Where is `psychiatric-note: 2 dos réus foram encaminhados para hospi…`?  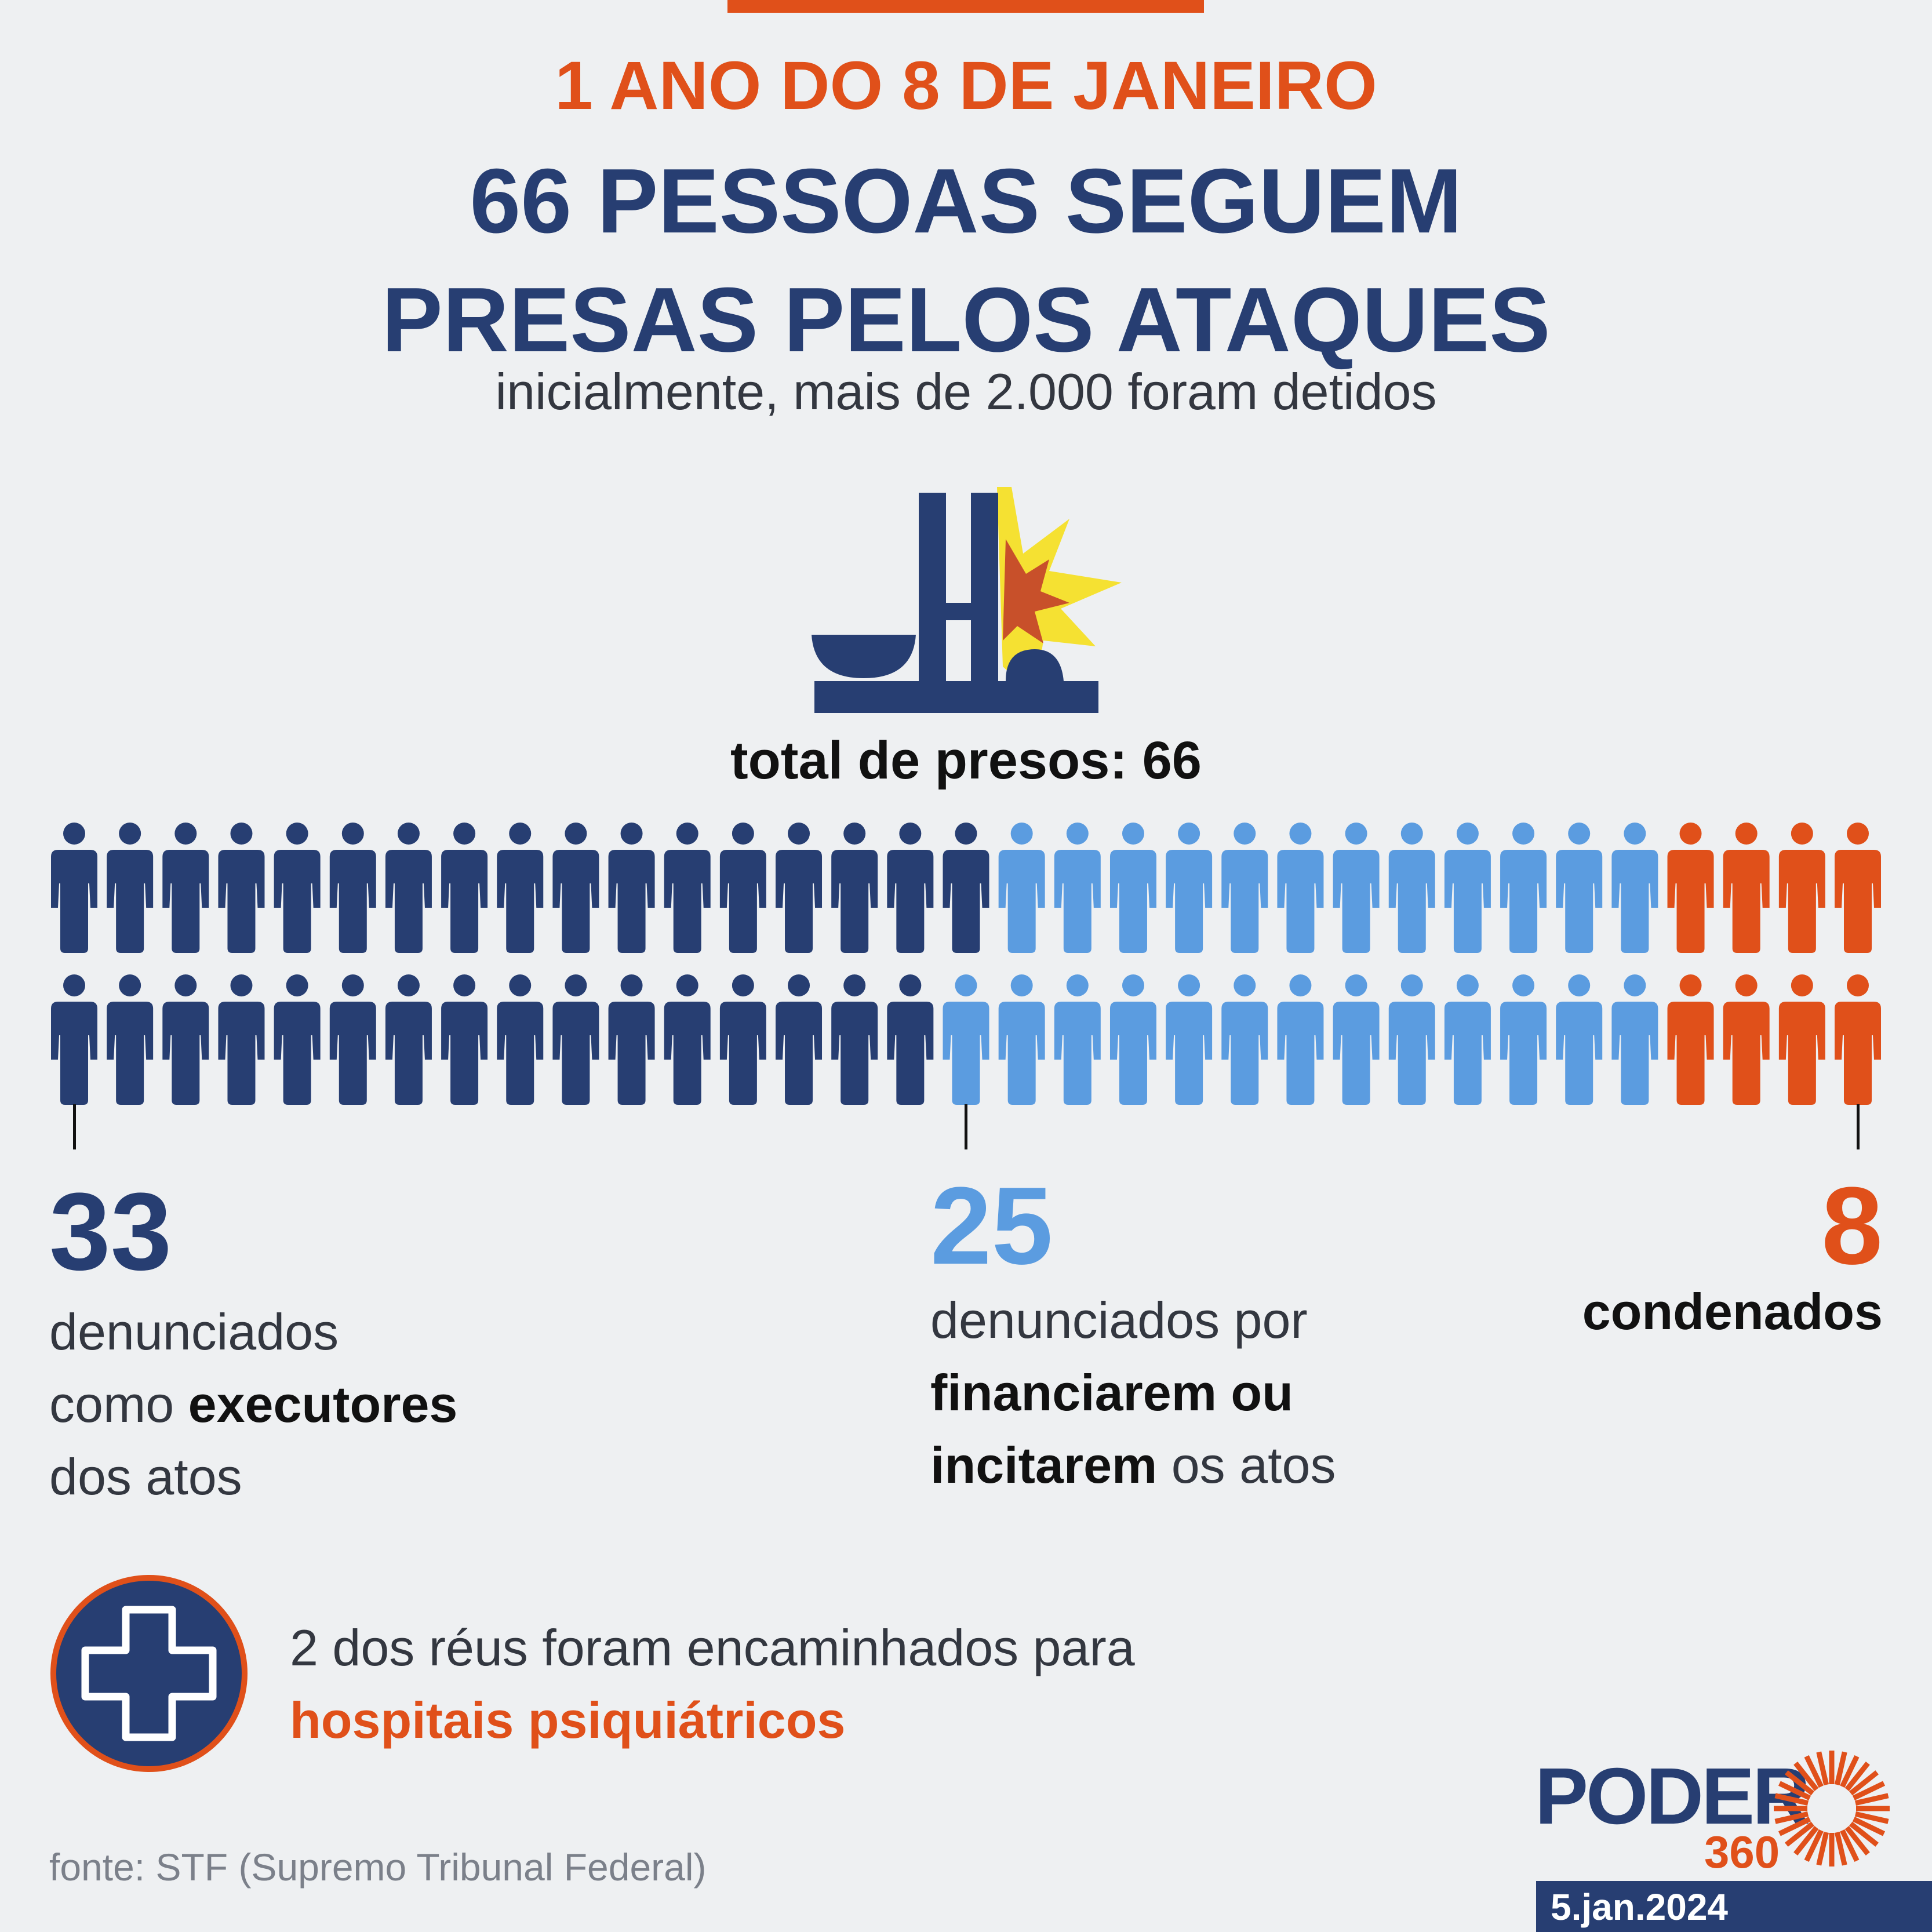 psychiatric-note: 2 dos réus foram encaminhados para hospi… is located at coordinates (712, 1683).